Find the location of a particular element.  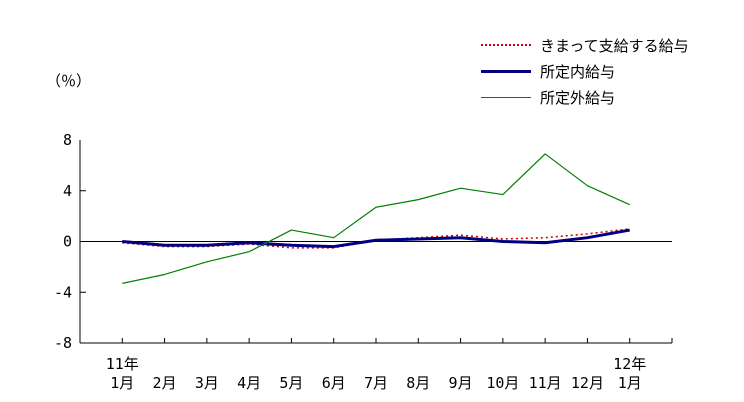

x-tick-label: 6月 is located at coordinates (334, 383).